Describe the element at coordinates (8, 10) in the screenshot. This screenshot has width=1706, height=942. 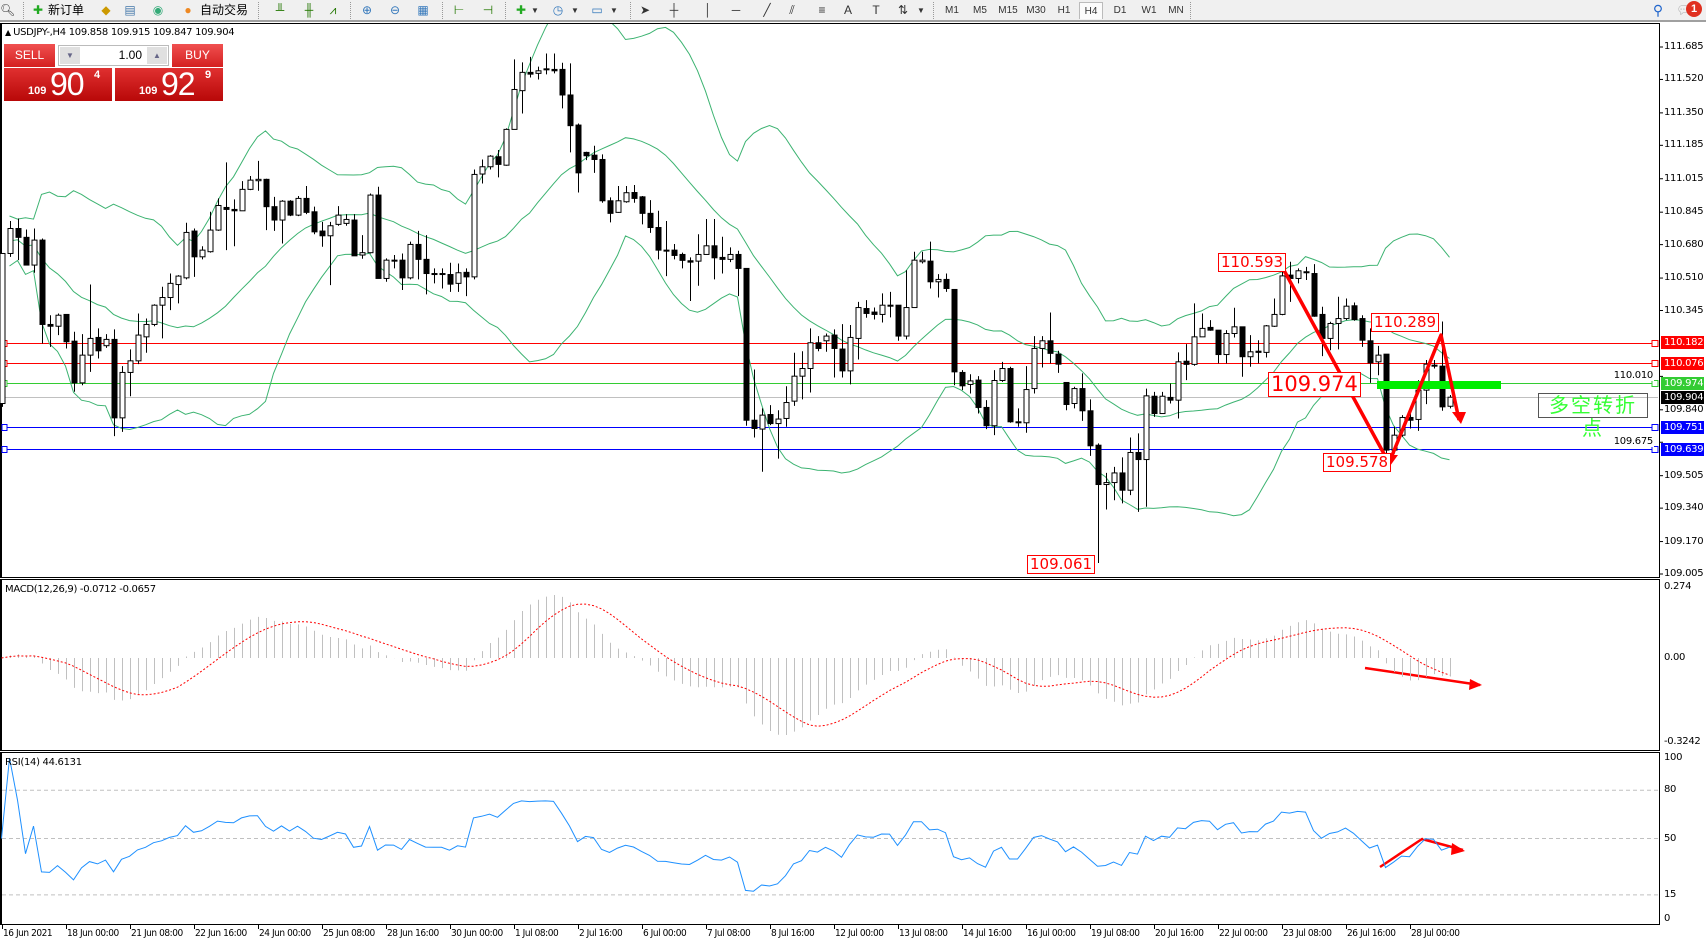
I see `zoom-icon: 🔍︎` at that location.